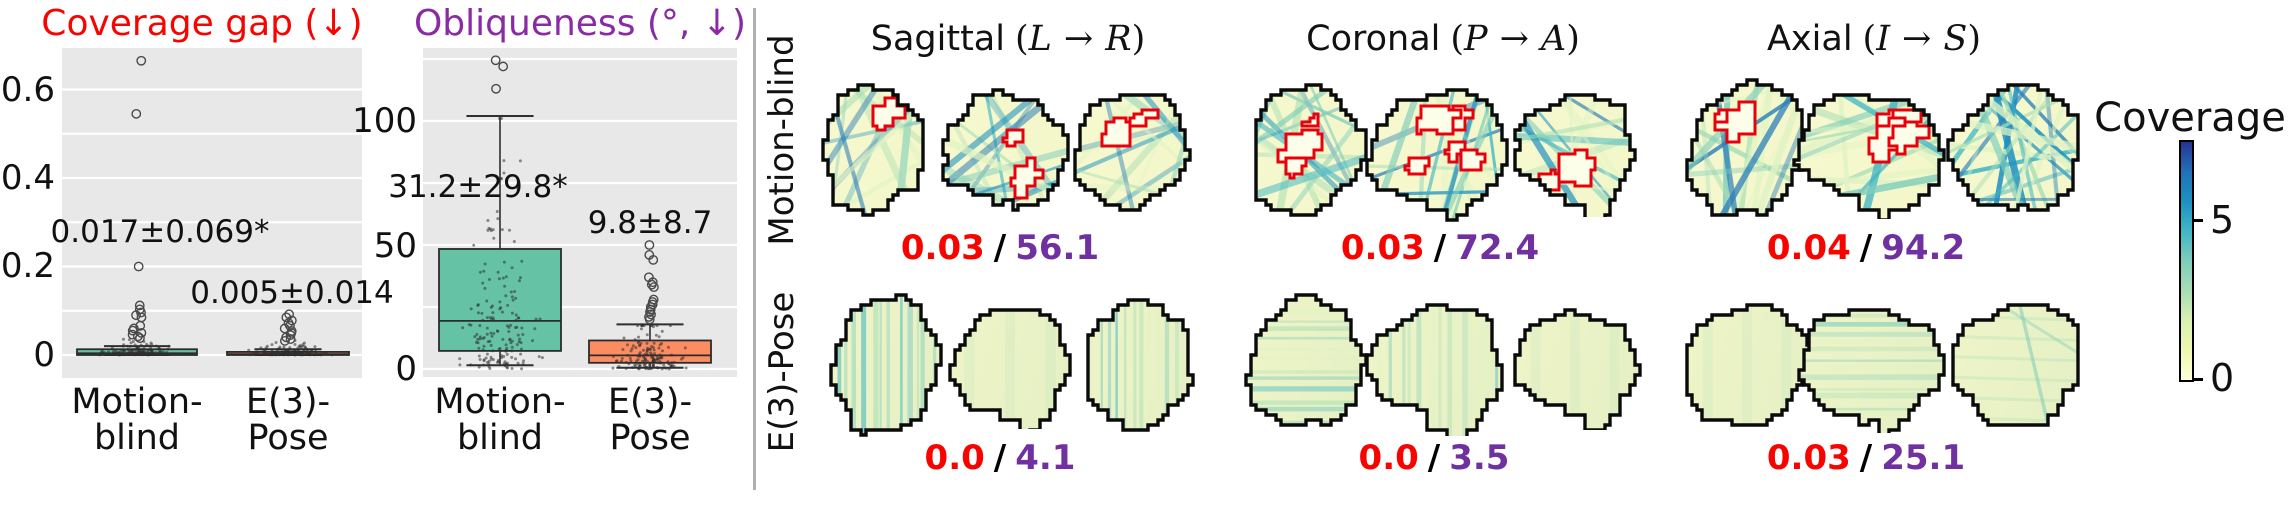 The image size is (2289, 512). I want to click on metrics-axial-e3-pose: 0.03/25.1, so click(1866, 458).